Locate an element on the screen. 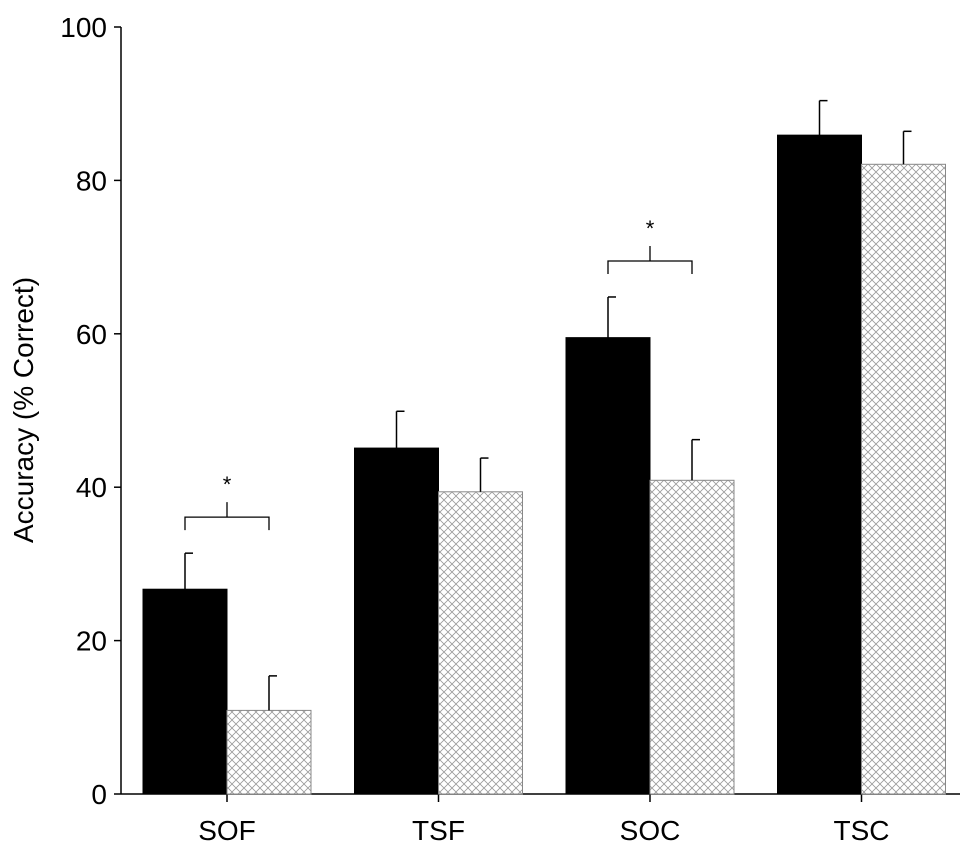 The width and height of the screenshot is (978, 847). y-tick-label: 20 is located at coordinates (91, 641).